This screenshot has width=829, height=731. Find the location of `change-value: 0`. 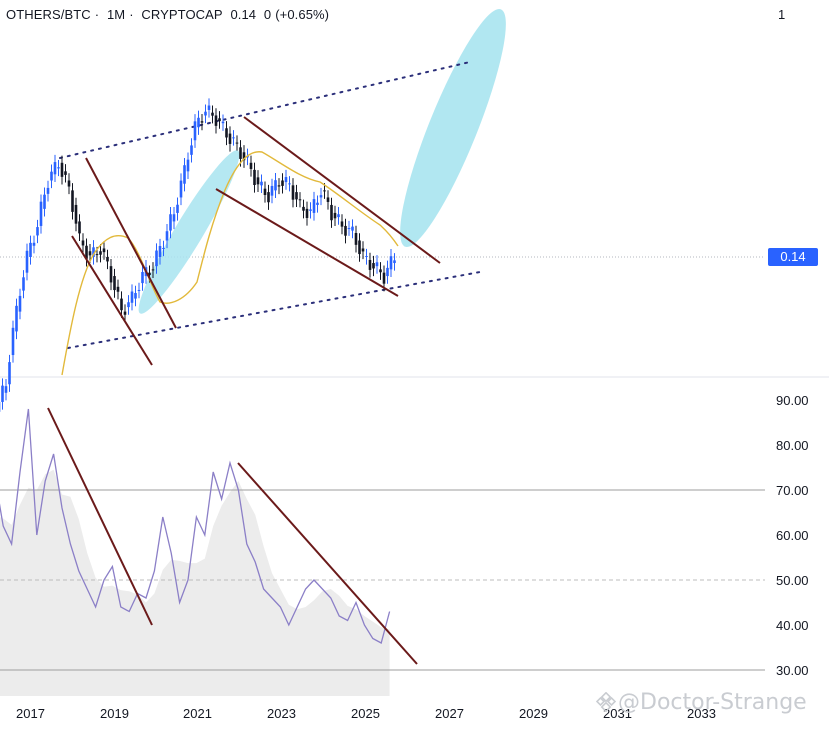

change-value: 0 is located at coordinates (267, 14).